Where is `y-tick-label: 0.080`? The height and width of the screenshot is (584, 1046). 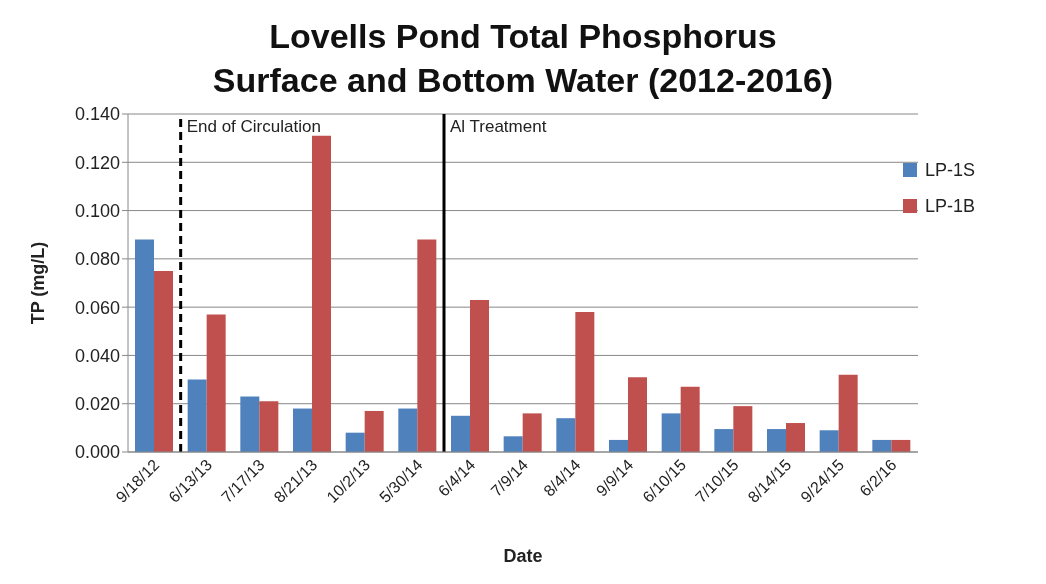 y-tick-label: 0.080 is located at coordinates (97, 259).